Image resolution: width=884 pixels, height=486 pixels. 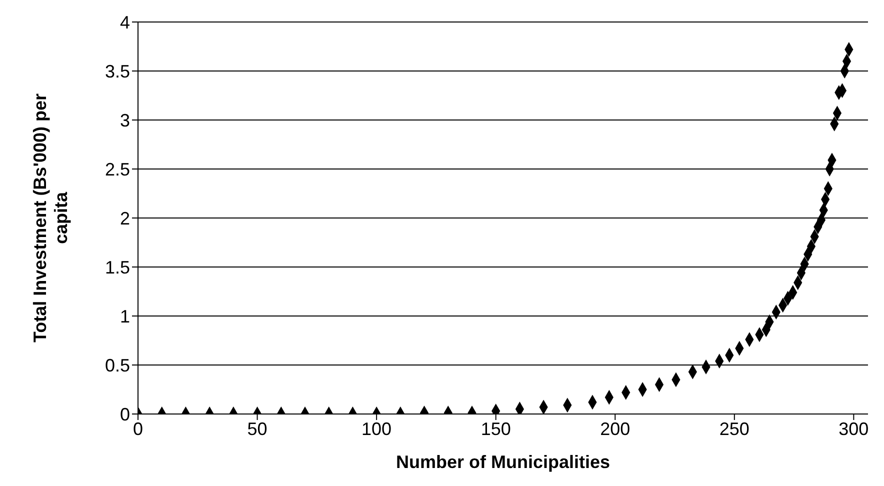 I want to click on x-tick-label: 150, so click(x=495, y=428).